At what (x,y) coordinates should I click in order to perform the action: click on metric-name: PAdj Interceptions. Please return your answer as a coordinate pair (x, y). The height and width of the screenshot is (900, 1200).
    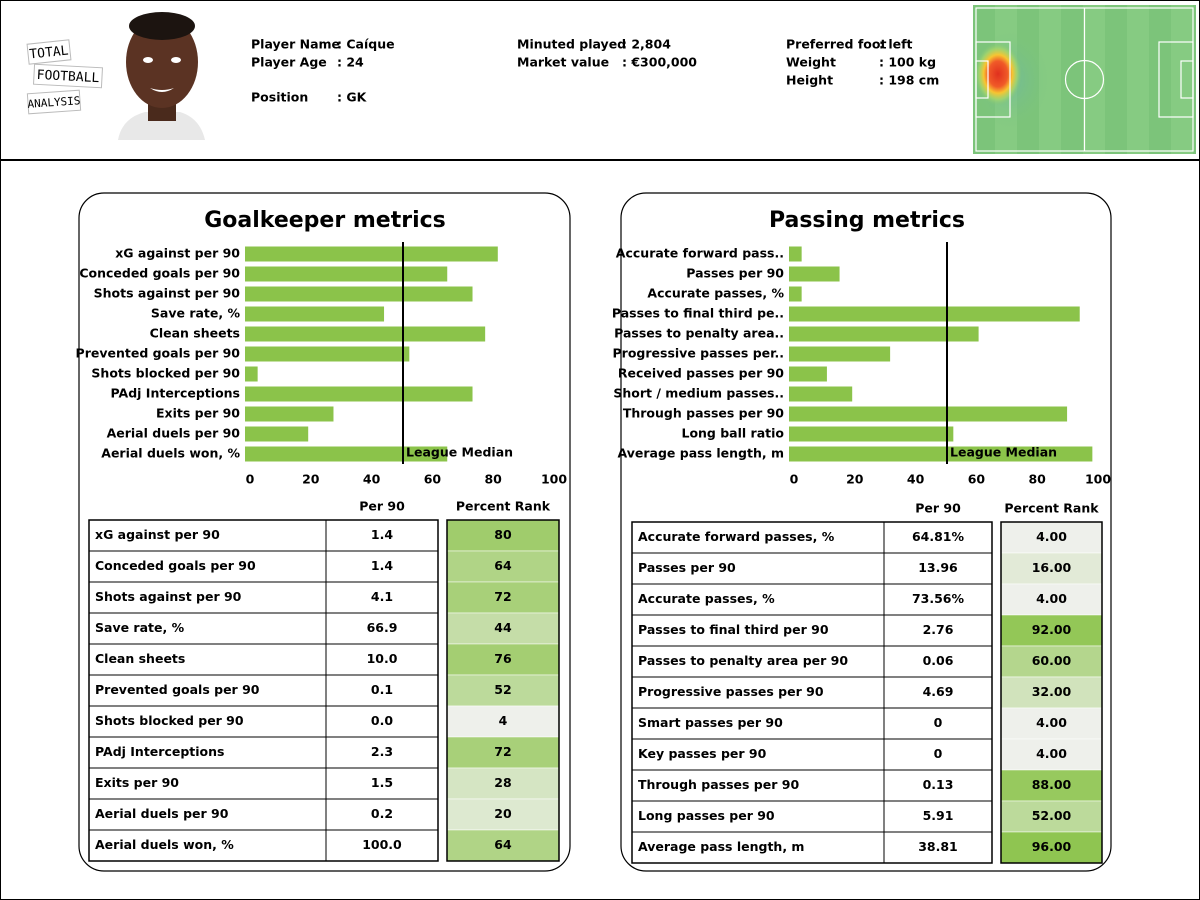
    Looking at the image, I should click on (159, 751).